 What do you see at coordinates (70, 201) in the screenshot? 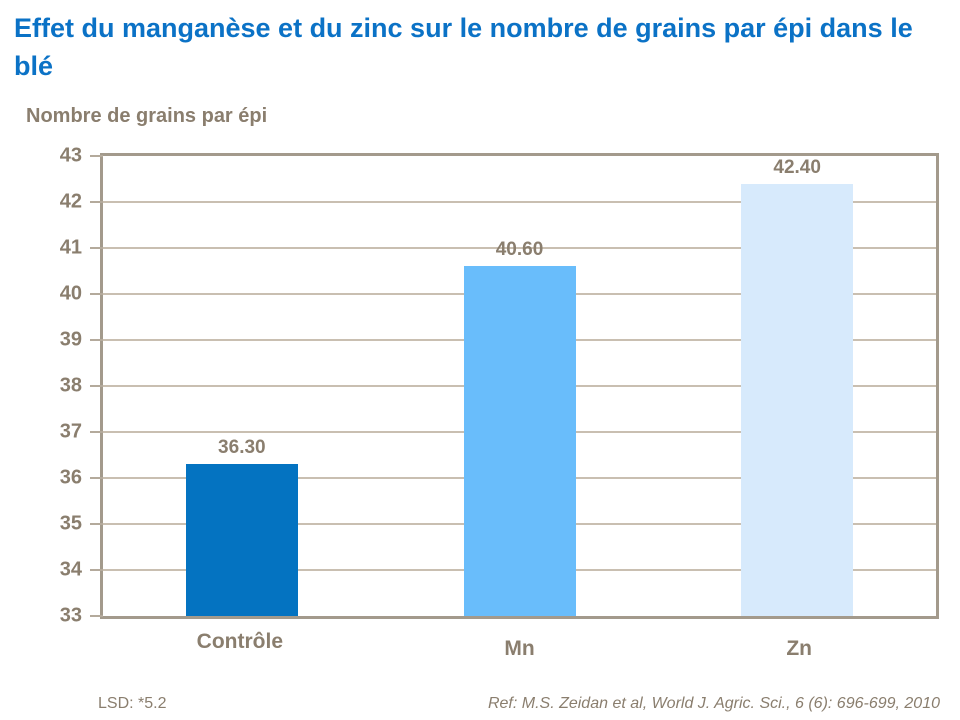
I see `y-tick-label-42: 42` at bounding box center [70, 201].